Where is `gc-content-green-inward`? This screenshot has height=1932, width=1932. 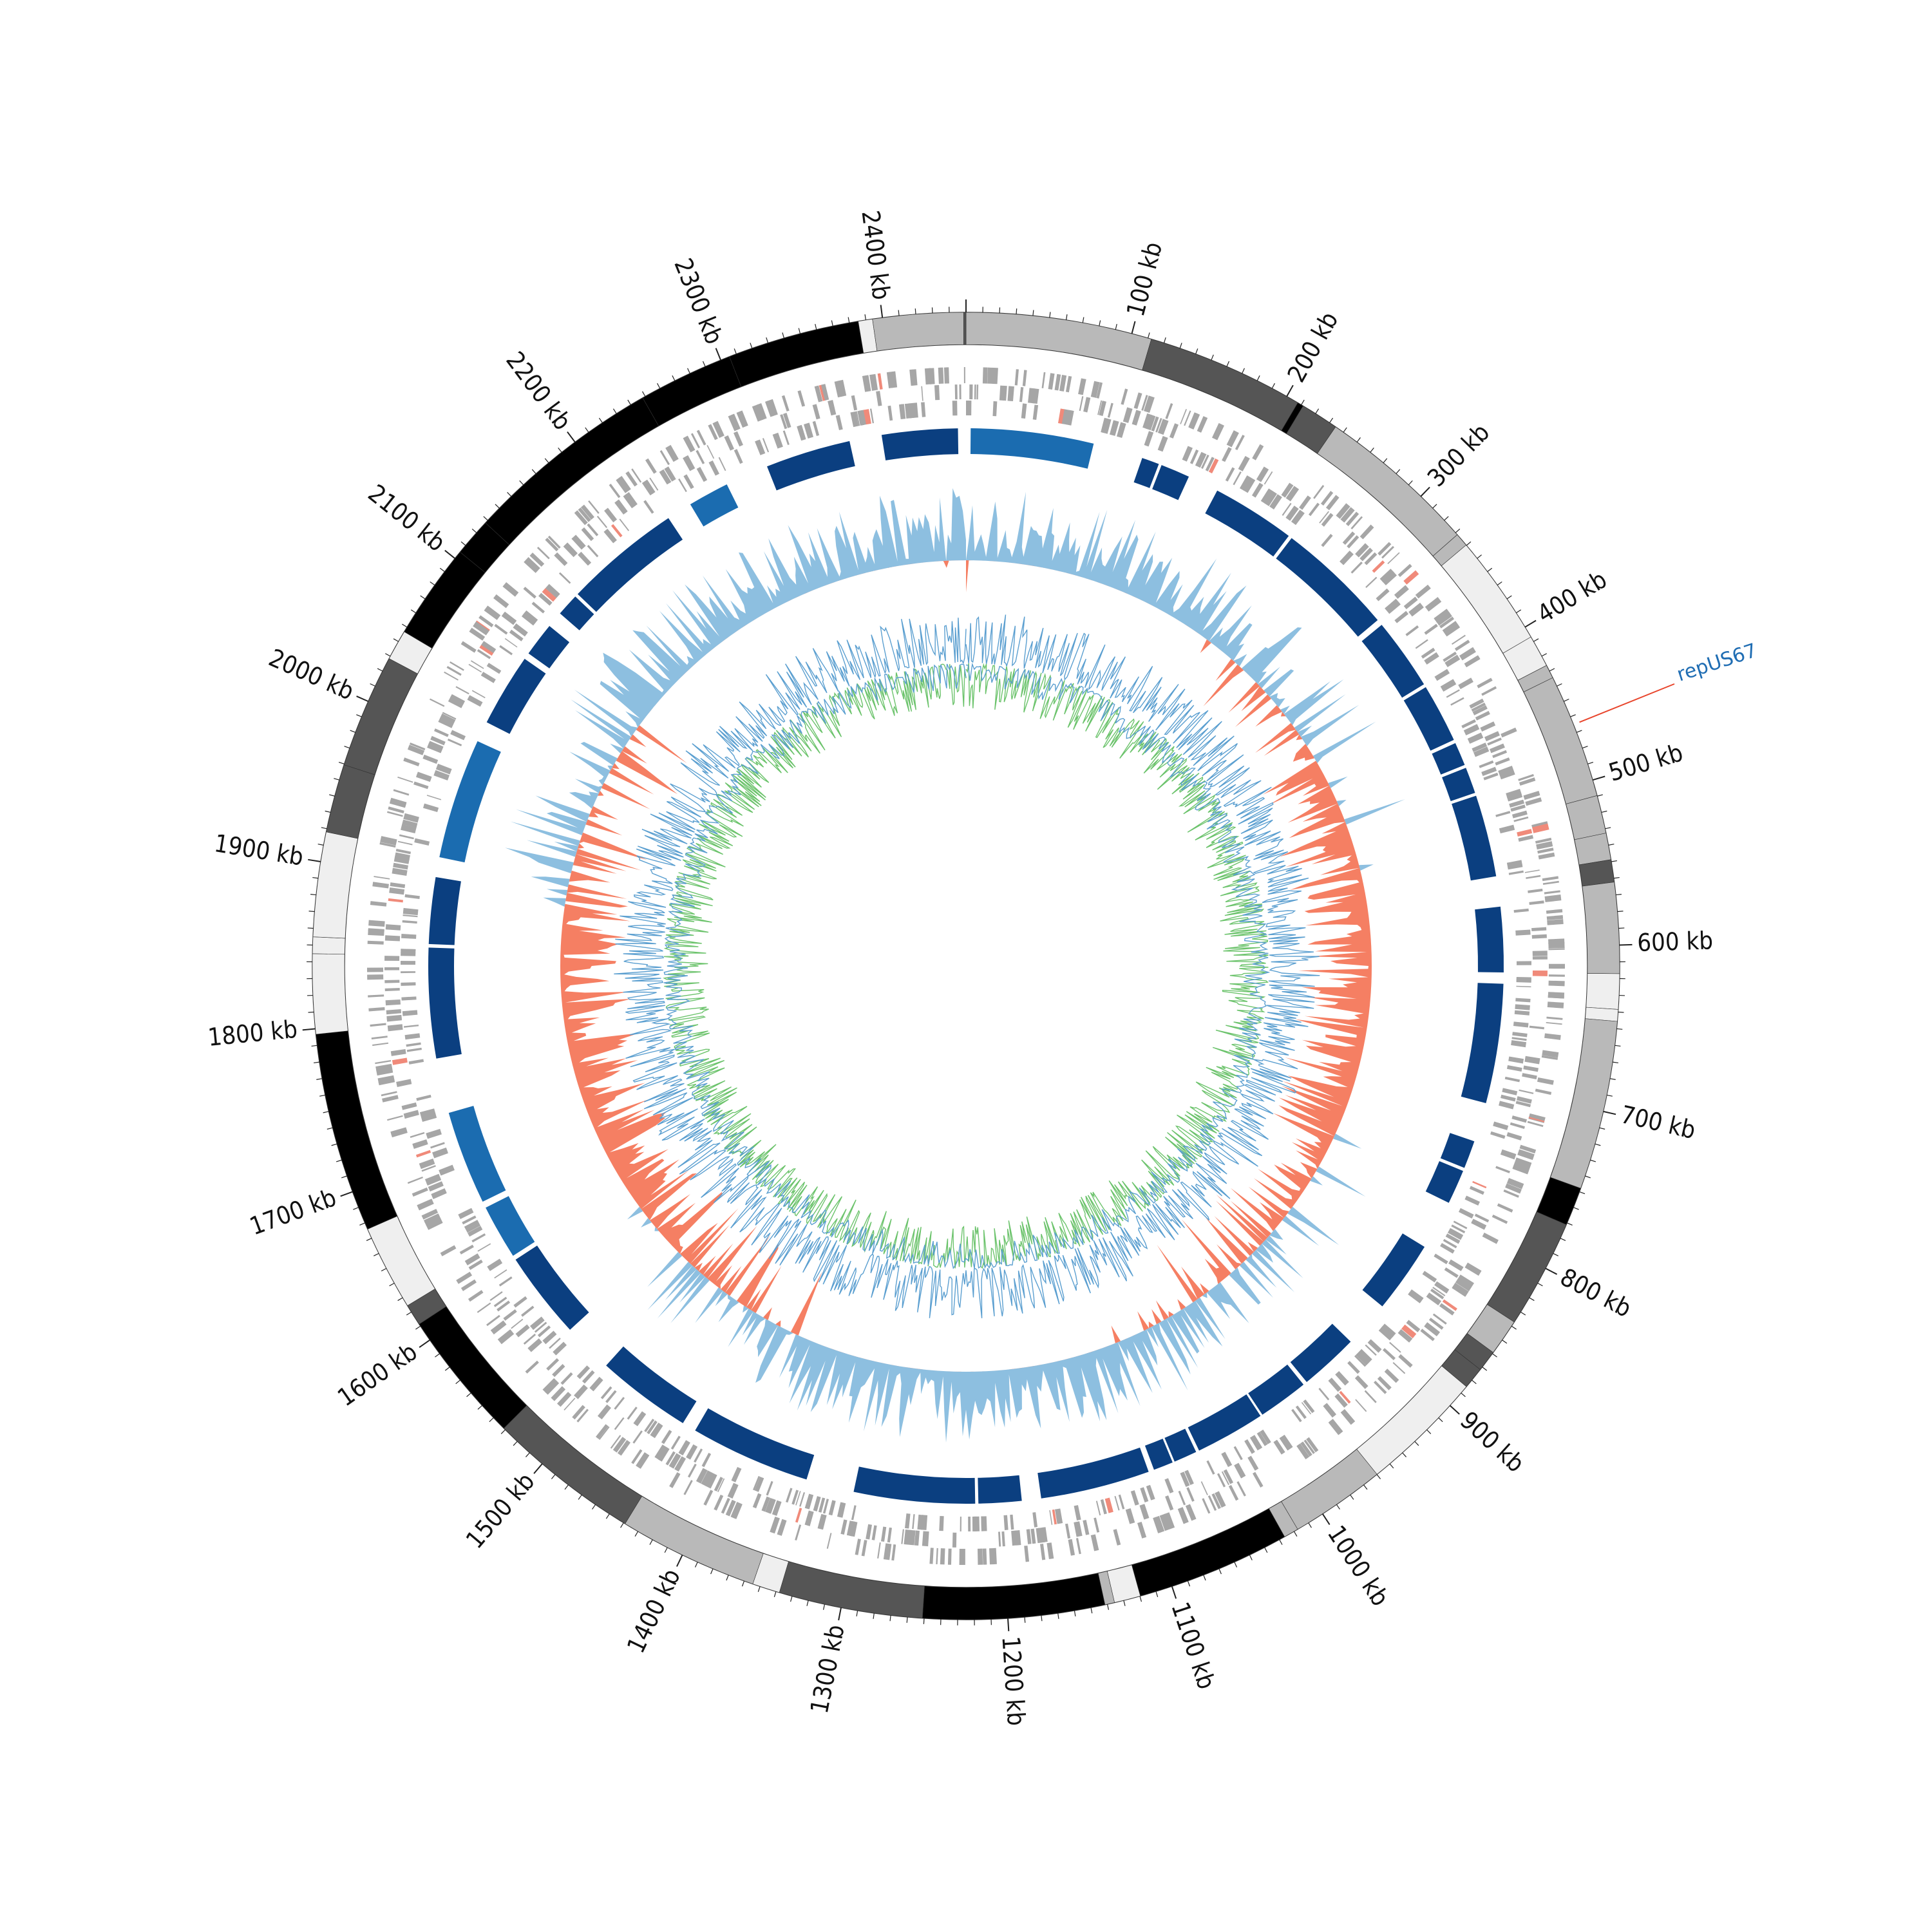
gc-content-green-inward is located at coordinates (966, 966).